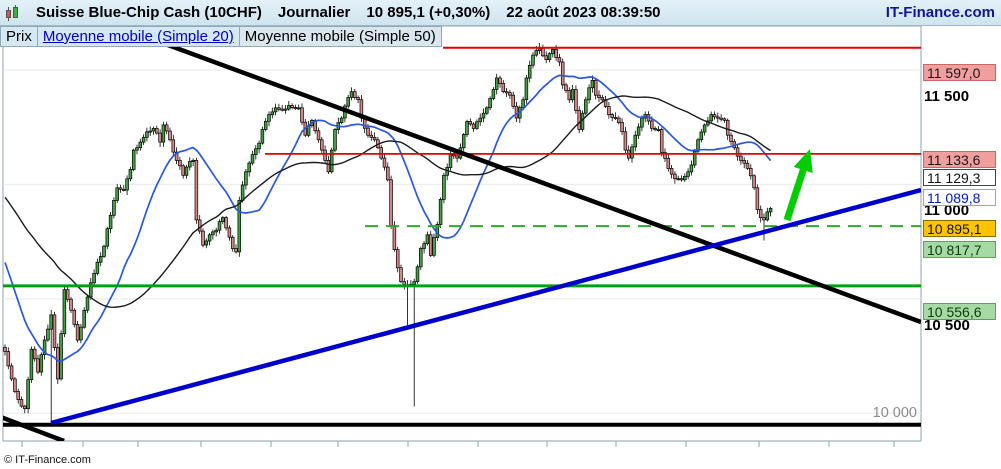 This screenshot has width=1001, height=469. I want to click on copyright-notice: © IT-Finance.com, so click(47, 460).